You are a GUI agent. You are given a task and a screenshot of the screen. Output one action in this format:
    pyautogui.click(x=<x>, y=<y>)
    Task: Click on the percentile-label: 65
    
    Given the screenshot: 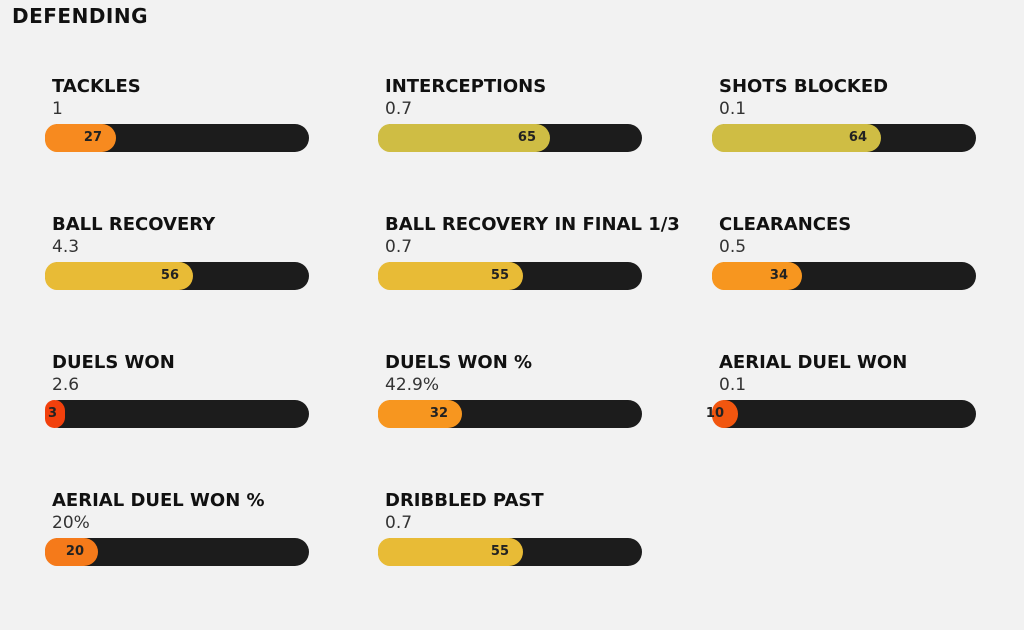 What is the action you would take?
    pyautogui.click(x=526, y=137)
    